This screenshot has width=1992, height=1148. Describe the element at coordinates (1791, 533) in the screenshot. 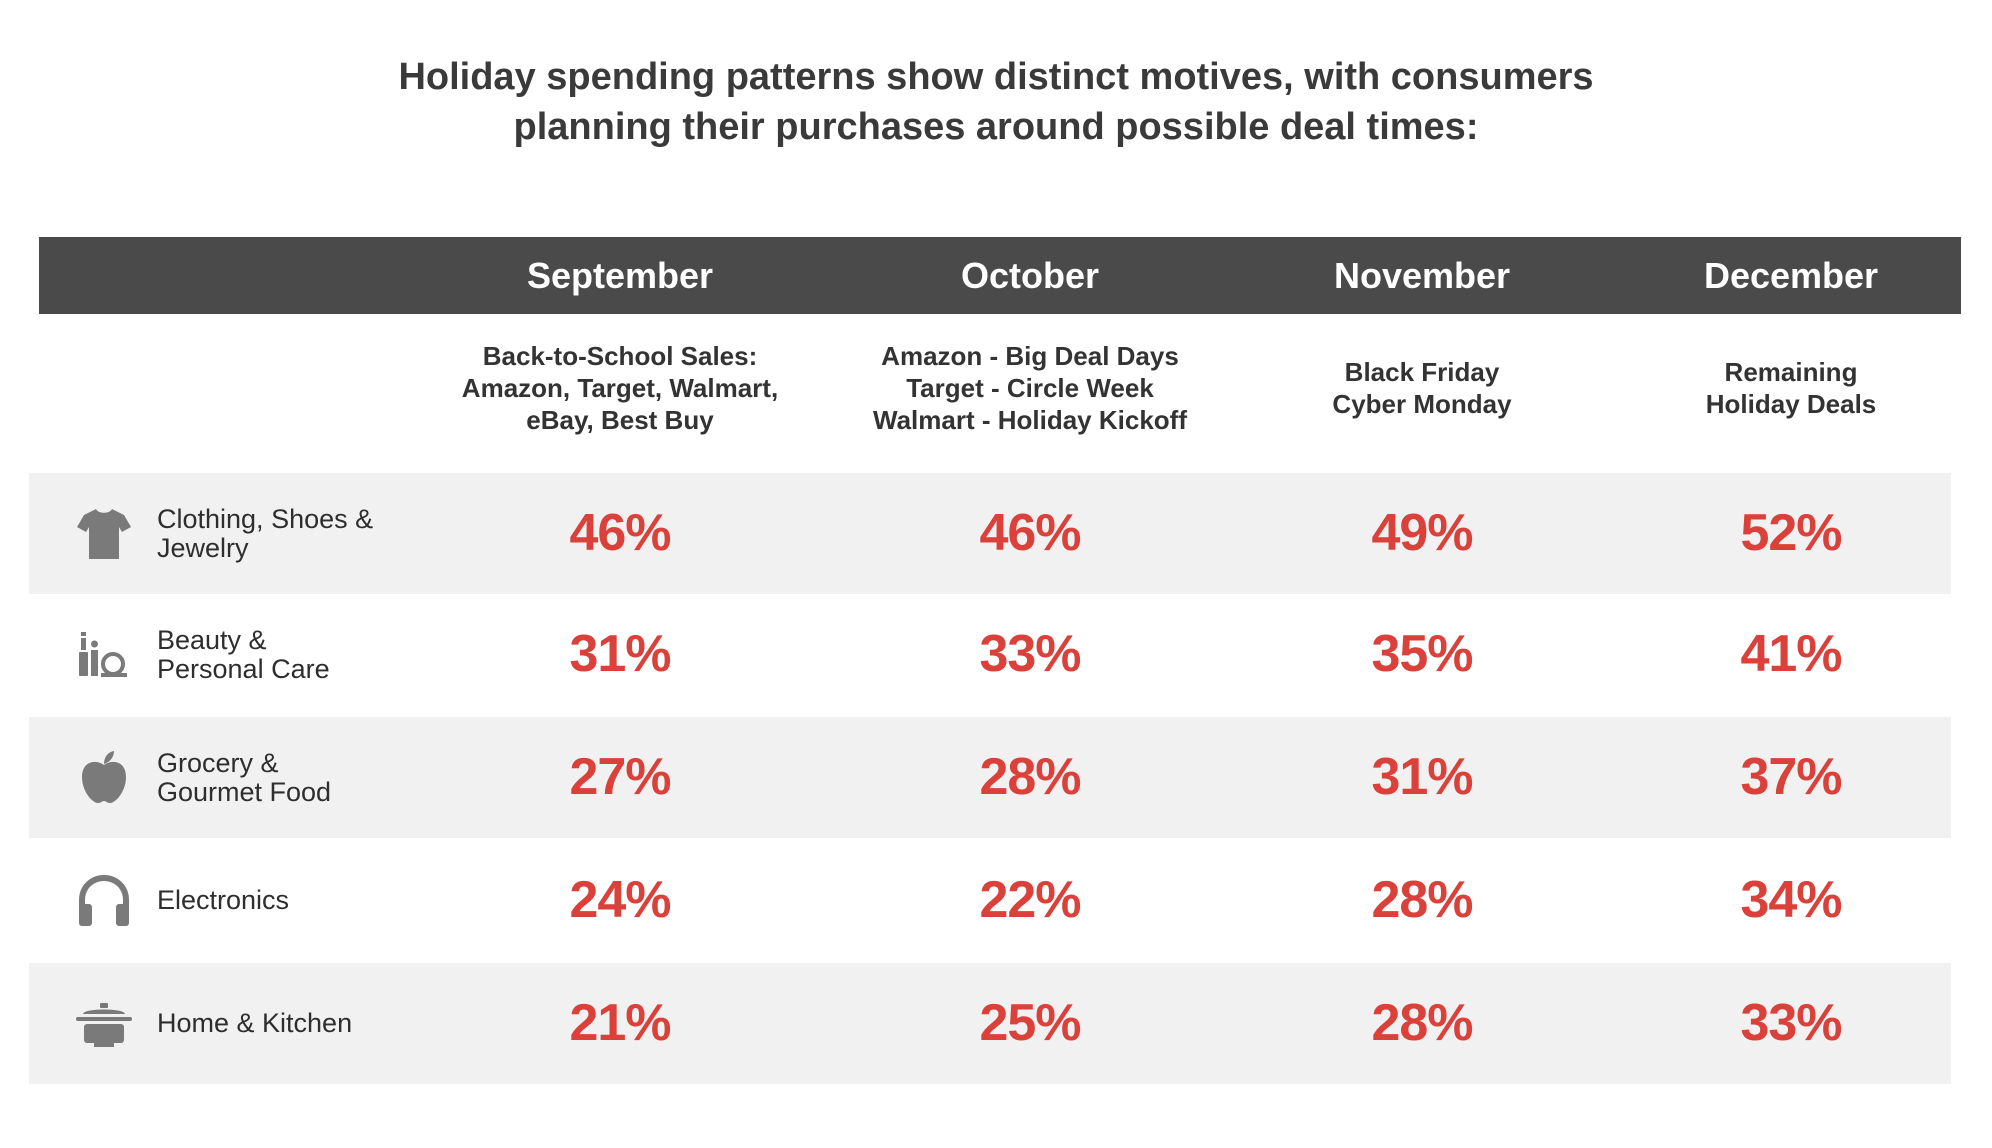

I see `value-clothing-december: 52%` at that location.